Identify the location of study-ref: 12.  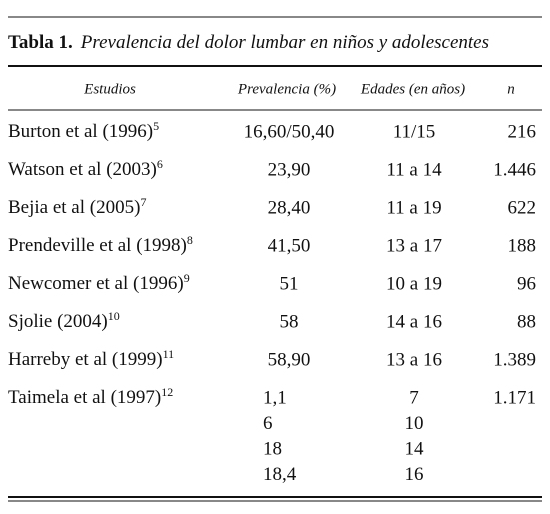
(167, 392).